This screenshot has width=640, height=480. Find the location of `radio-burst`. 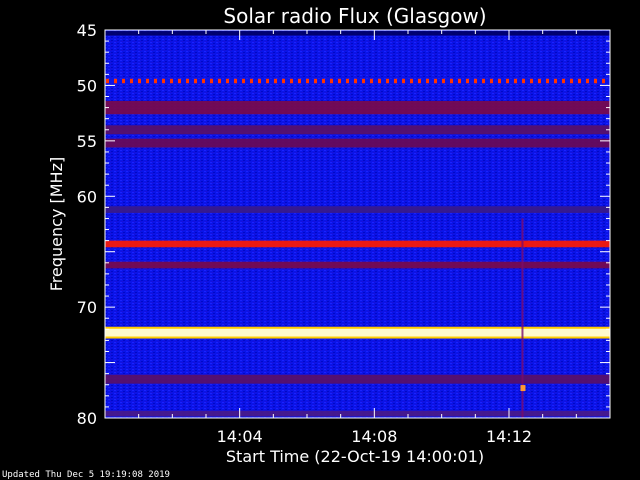

radio-burst is located at coordinates (523, 318).